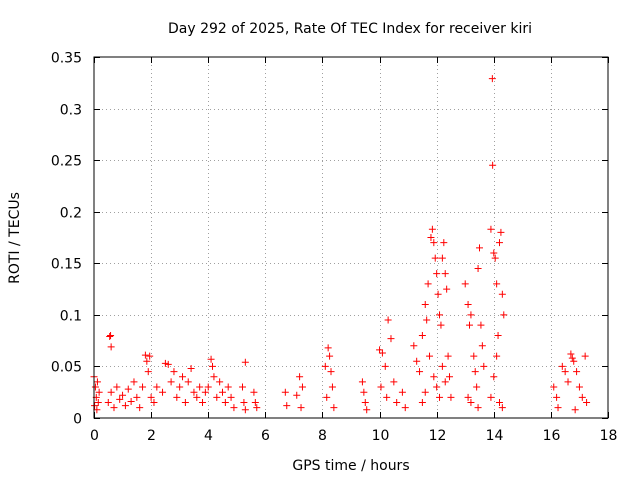 The height and width of the screenshot is (480, 640). What do you see at coordinates (265, 436) in the screenshot?
I see `x-tick-label: 6` at bounding box center [265, 436].